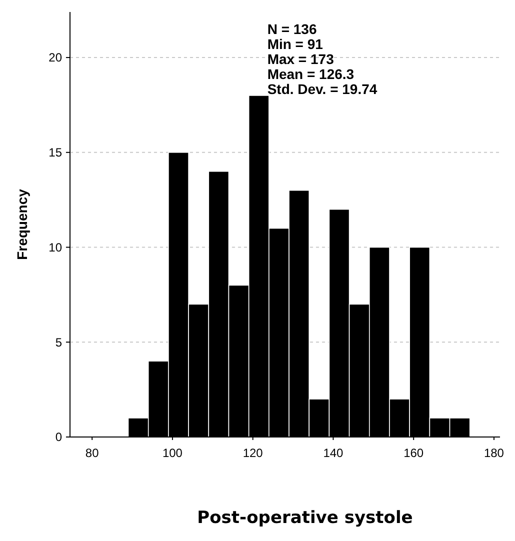  I want to click on y-tick-label: 10, so click(55, 247).